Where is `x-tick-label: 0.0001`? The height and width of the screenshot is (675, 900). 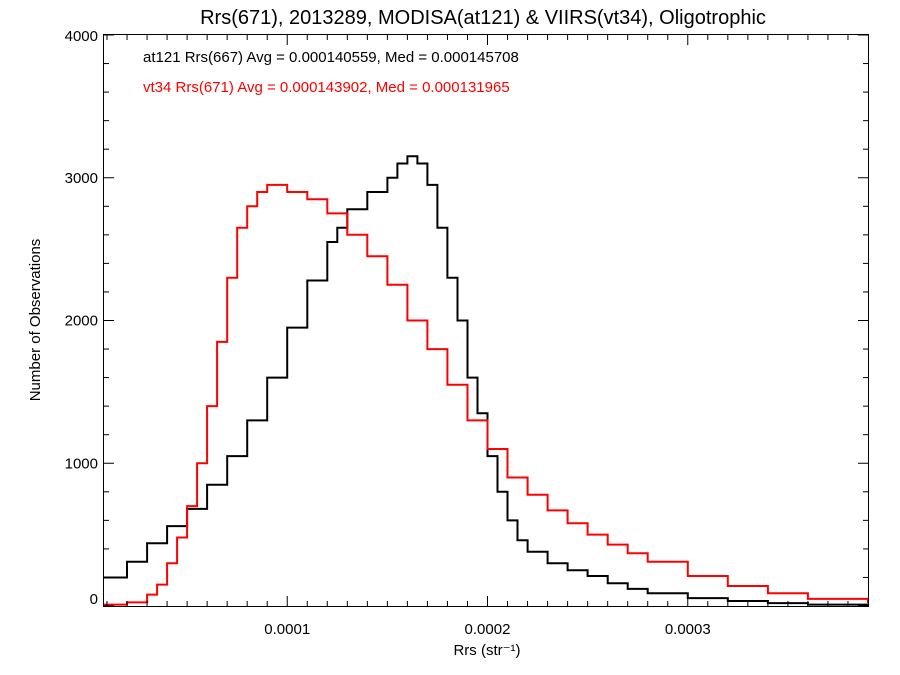 x-tick-label: 0.0001 is located at coordinates (287, 629).